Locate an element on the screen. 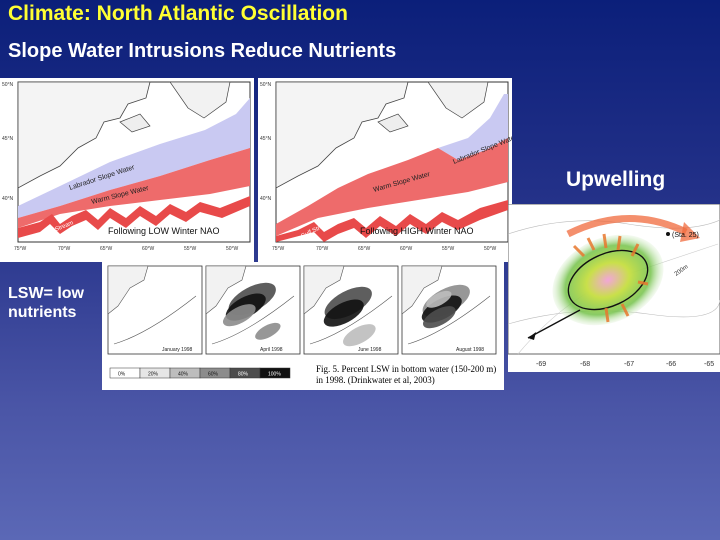 The height and width of the screenshot is (540, 720). legend-label: 0% is located at coordinates (122, 375).